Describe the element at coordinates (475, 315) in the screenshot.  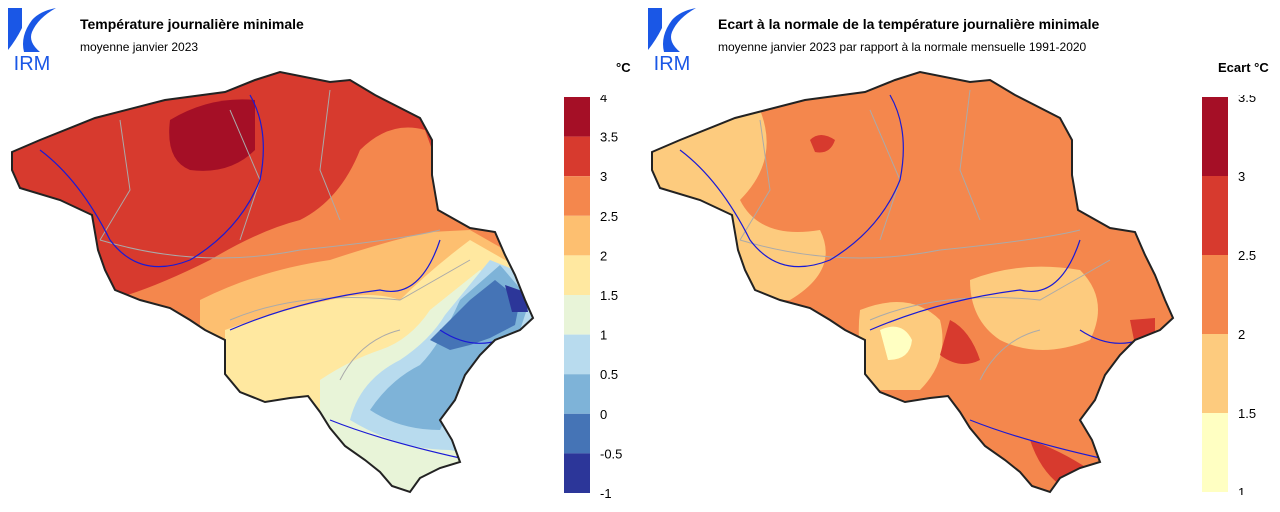
I see `zone-blue` at that location.